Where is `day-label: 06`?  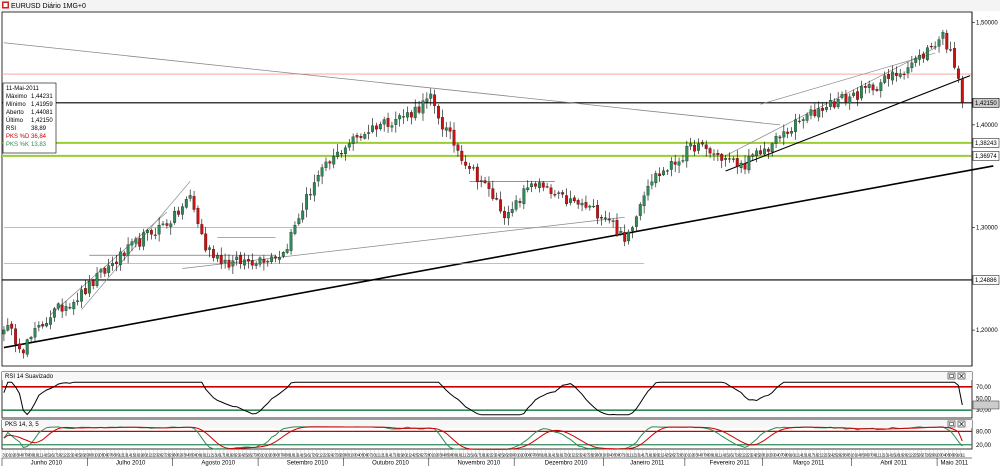
day-label: 06 is located at coordinates (365, 455).